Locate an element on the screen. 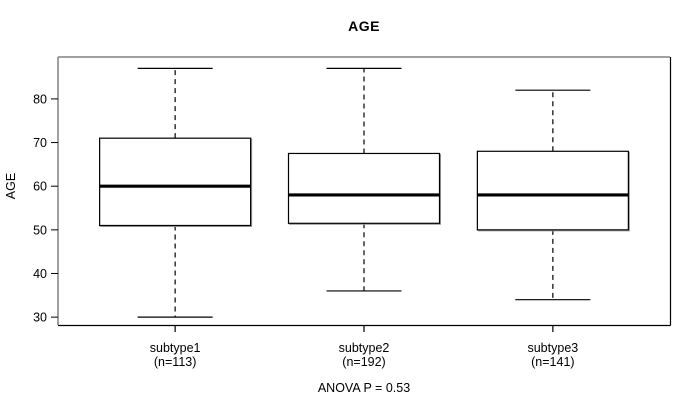 The height and width of the screenshot is (400, 700). group-sublabel-subtype2: (n=192) is located at coordinates (363, 362).